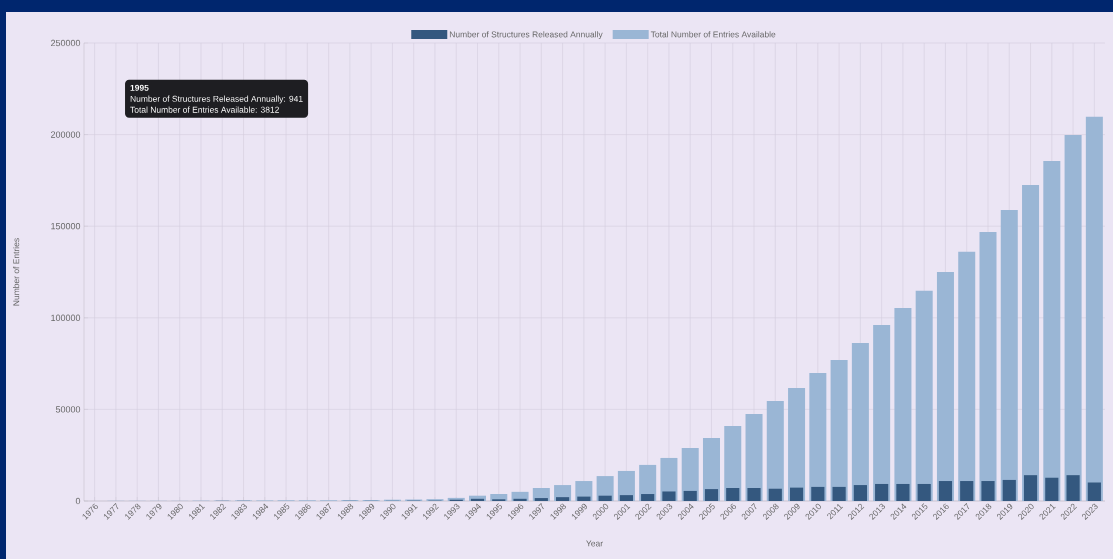  Describe the element at coordinates (66, 43) in the screenshot. I see `y-tick-label: 250000` at that location.